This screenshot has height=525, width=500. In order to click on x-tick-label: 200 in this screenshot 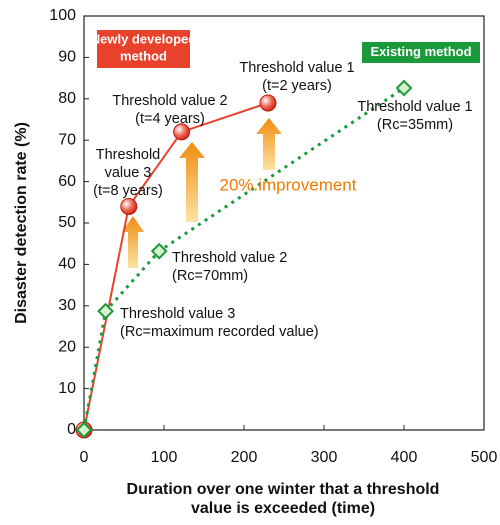, I will do `click(244, 457)`.